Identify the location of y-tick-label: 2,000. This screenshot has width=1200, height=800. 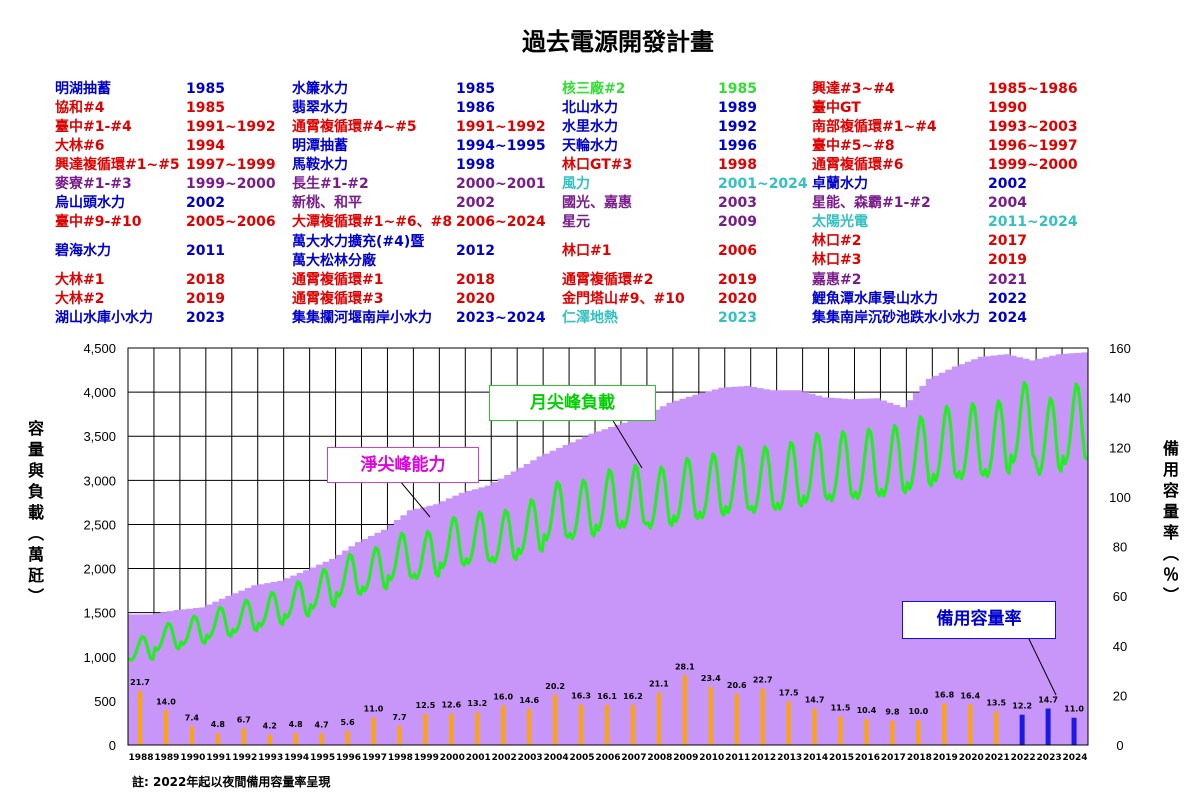
(99, 569).